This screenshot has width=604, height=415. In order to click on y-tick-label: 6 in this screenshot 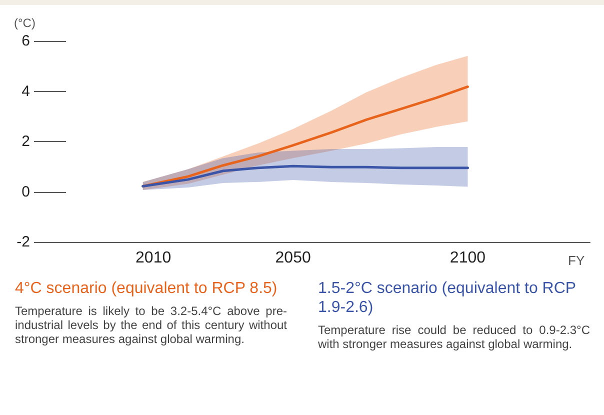, I will do `click(26, 41)`.